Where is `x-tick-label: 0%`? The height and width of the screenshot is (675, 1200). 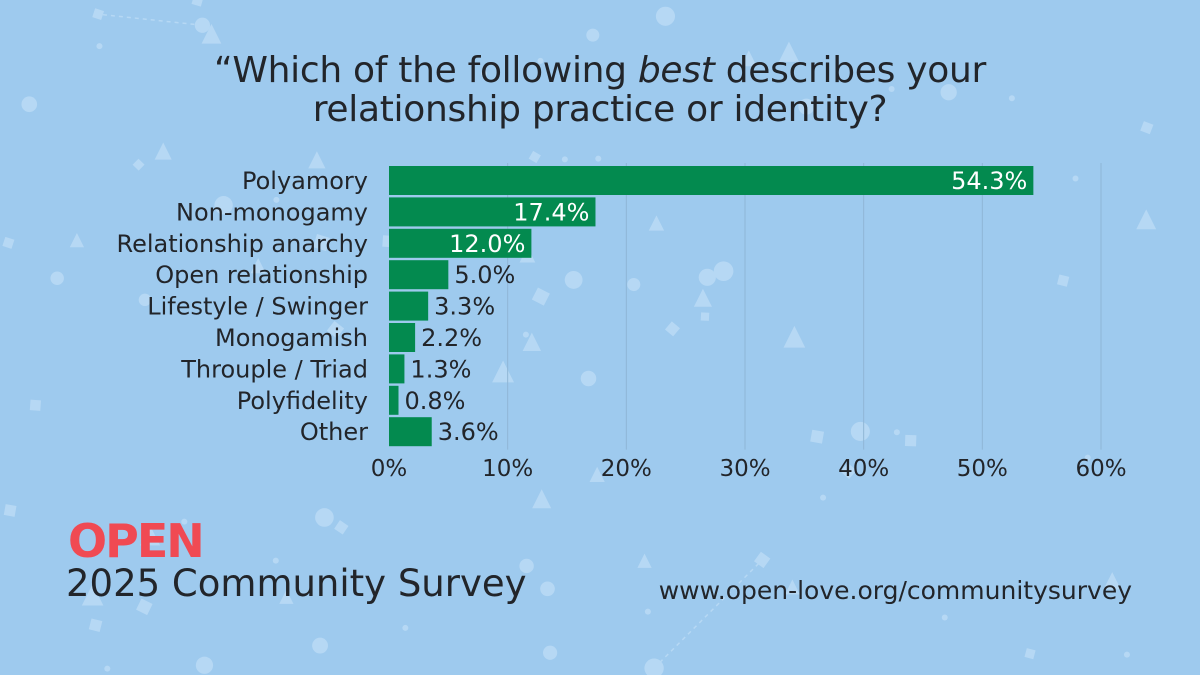 x-tick-label: 0% is located at coordinates (389, 469).